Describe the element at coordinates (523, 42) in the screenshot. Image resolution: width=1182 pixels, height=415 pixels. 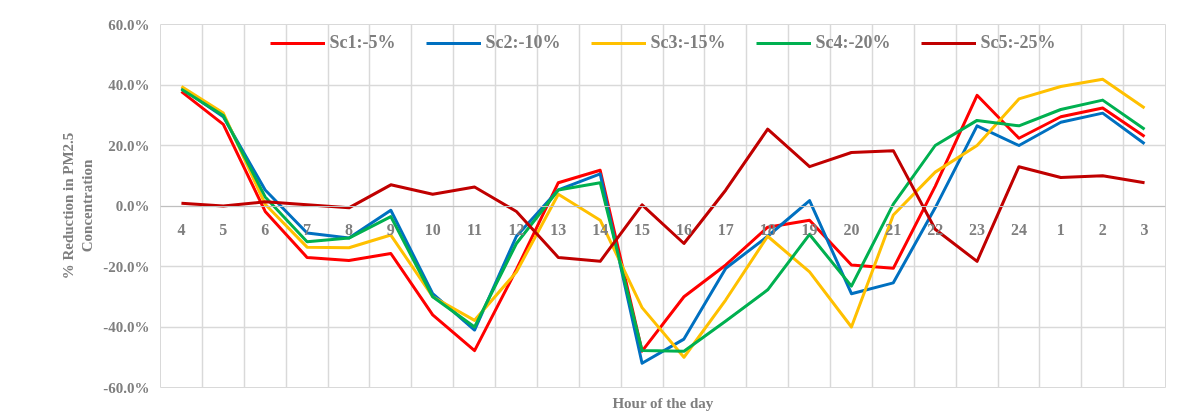
I see `legend-label: Sc2:-10%` at that location.